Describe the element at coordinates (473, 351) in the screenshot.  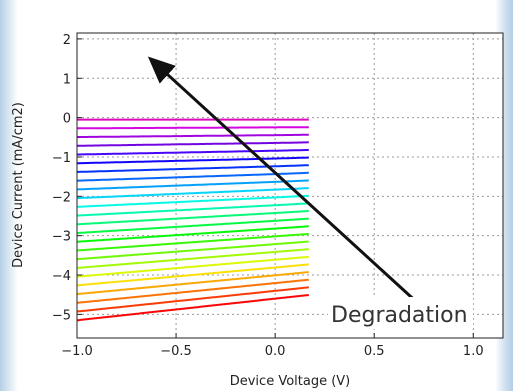
I see `x-tick-label: 1.0` at that location.